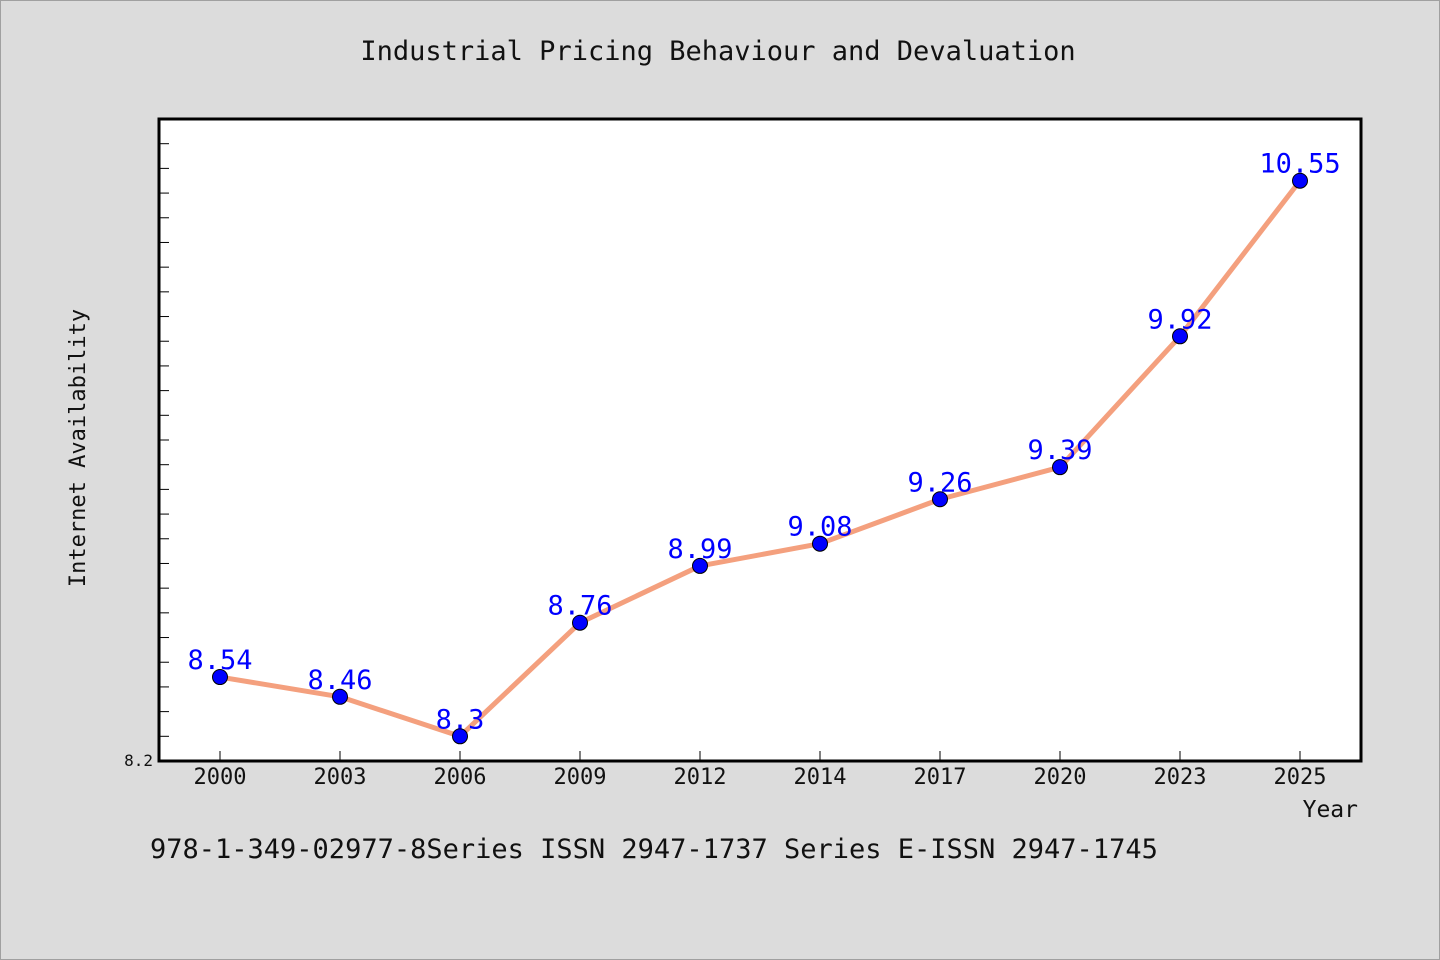  What do you see at coordinates (460, 777) in the screenshot?
I see `x-tick-label: 2006` at bounding box center [460, 777].